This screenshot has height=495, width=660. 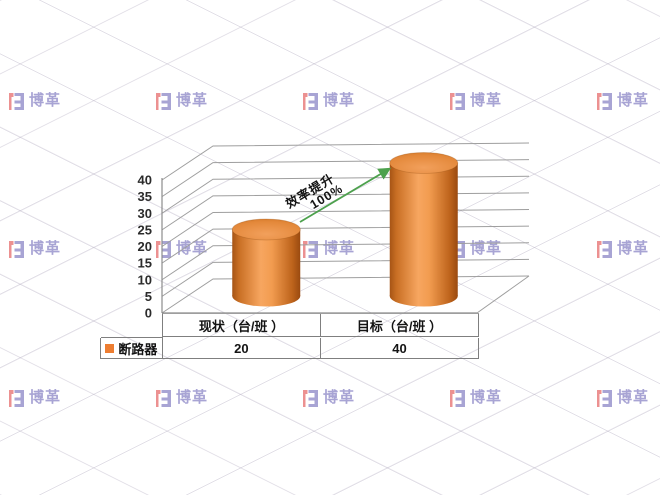 I want to click on y-axis-tick-label: 15, so click(x=145, y=263).